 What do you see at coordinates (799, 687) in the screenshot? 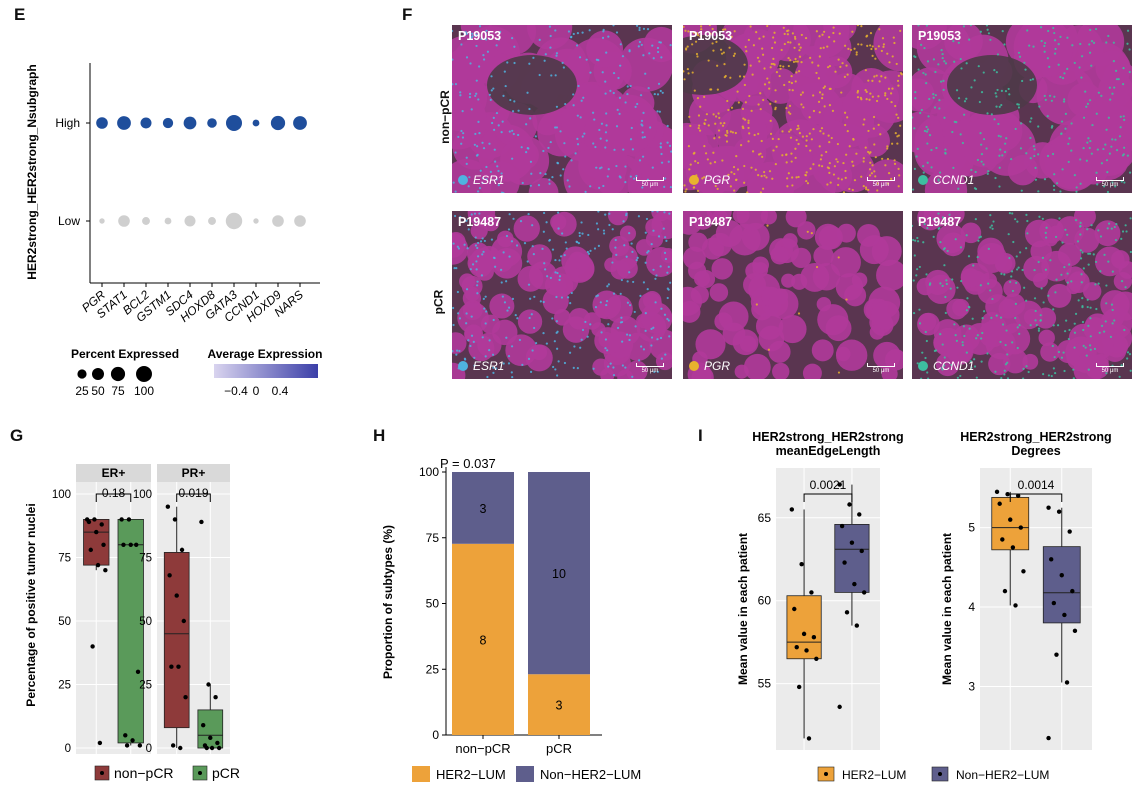
I see `box-i0-0-point` at bounding box center [799, 687].